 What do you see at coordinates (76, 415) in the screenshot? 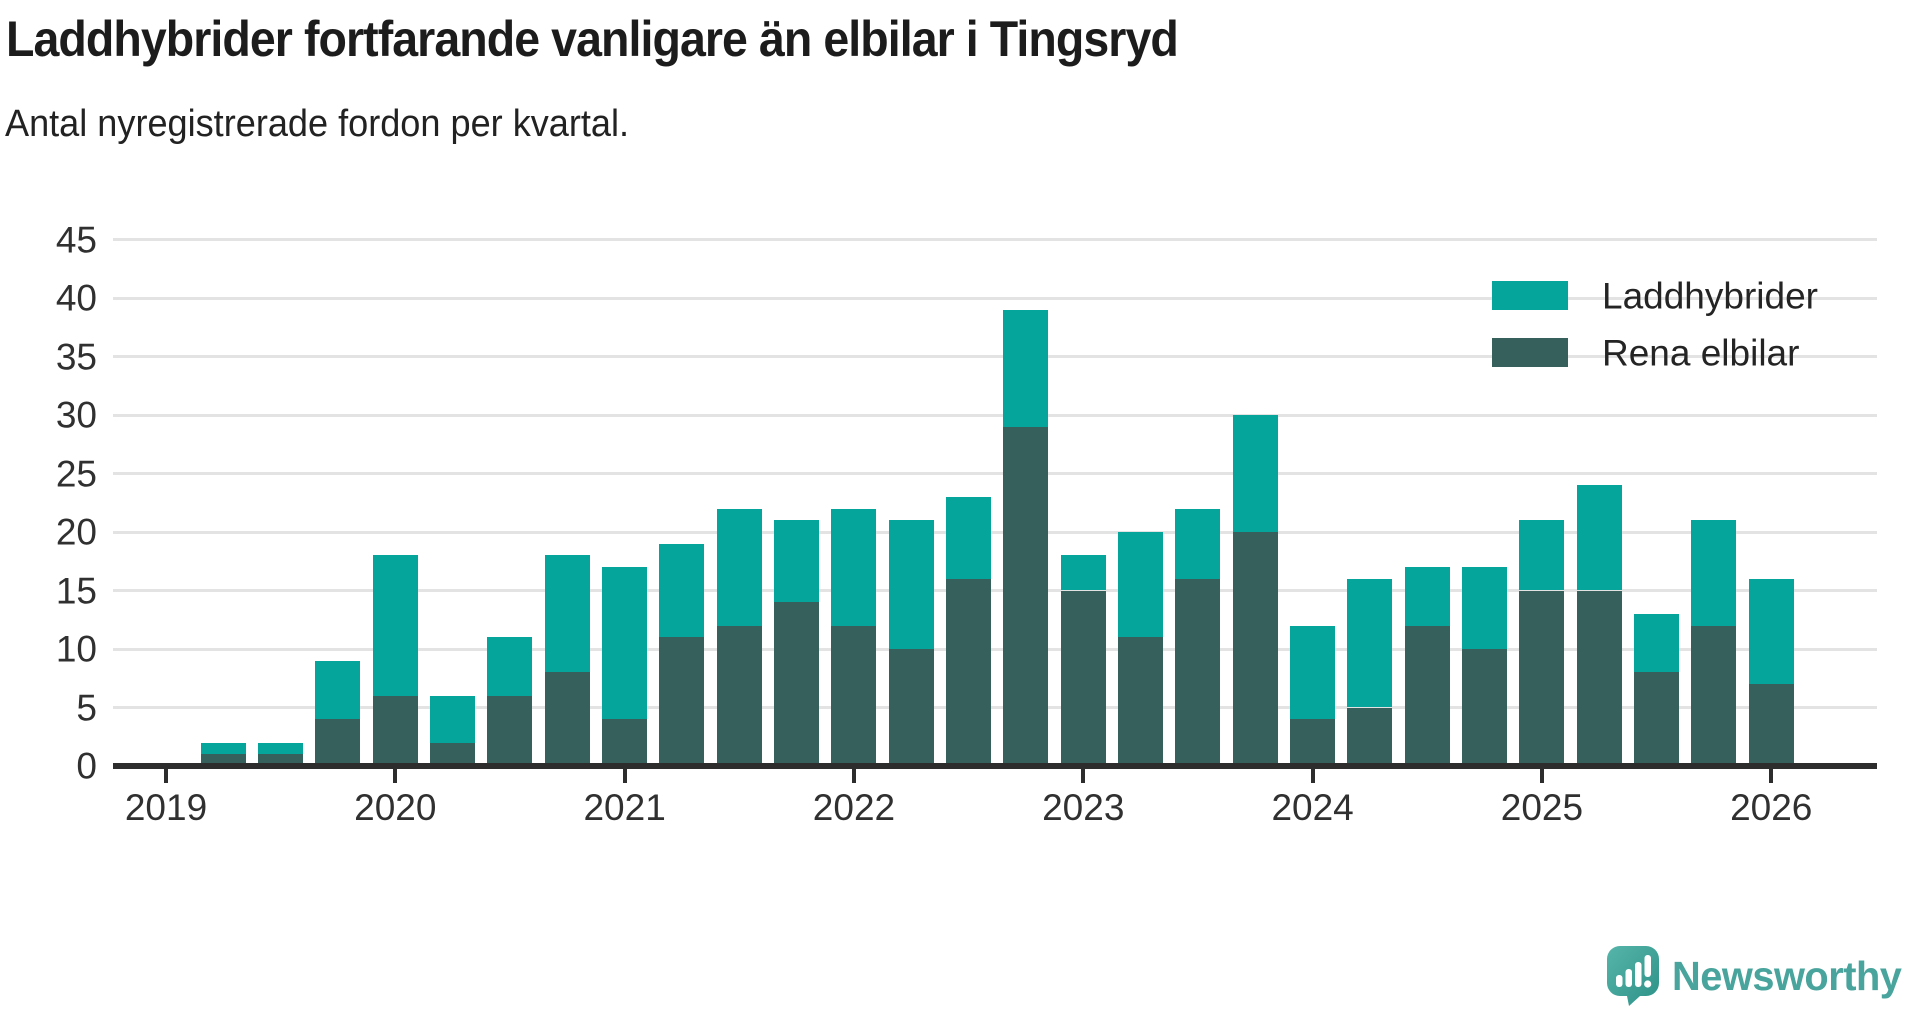
I see `y-axis-tick-label: 30` at bounding box center [76, 415].